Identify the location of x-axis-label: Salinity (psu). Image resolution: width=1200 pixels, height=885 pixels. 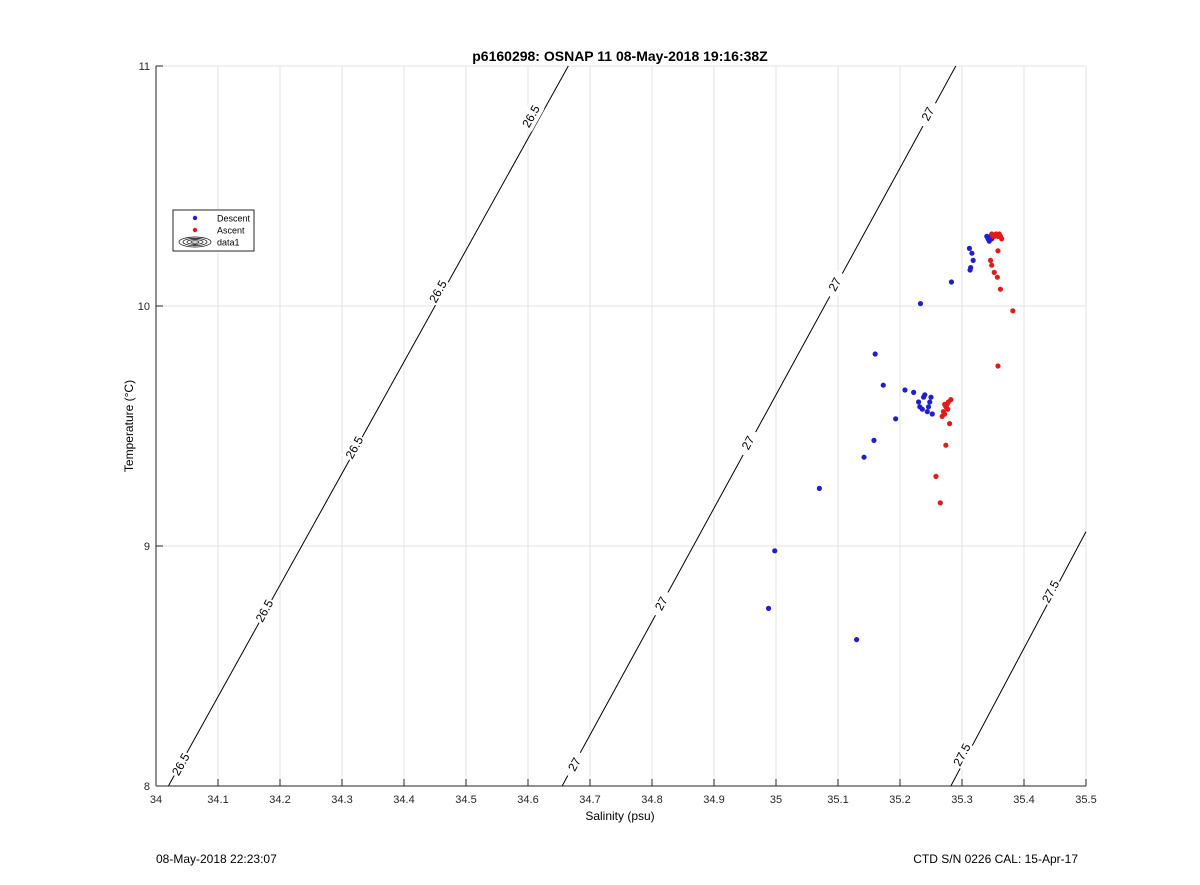
(619, 816).